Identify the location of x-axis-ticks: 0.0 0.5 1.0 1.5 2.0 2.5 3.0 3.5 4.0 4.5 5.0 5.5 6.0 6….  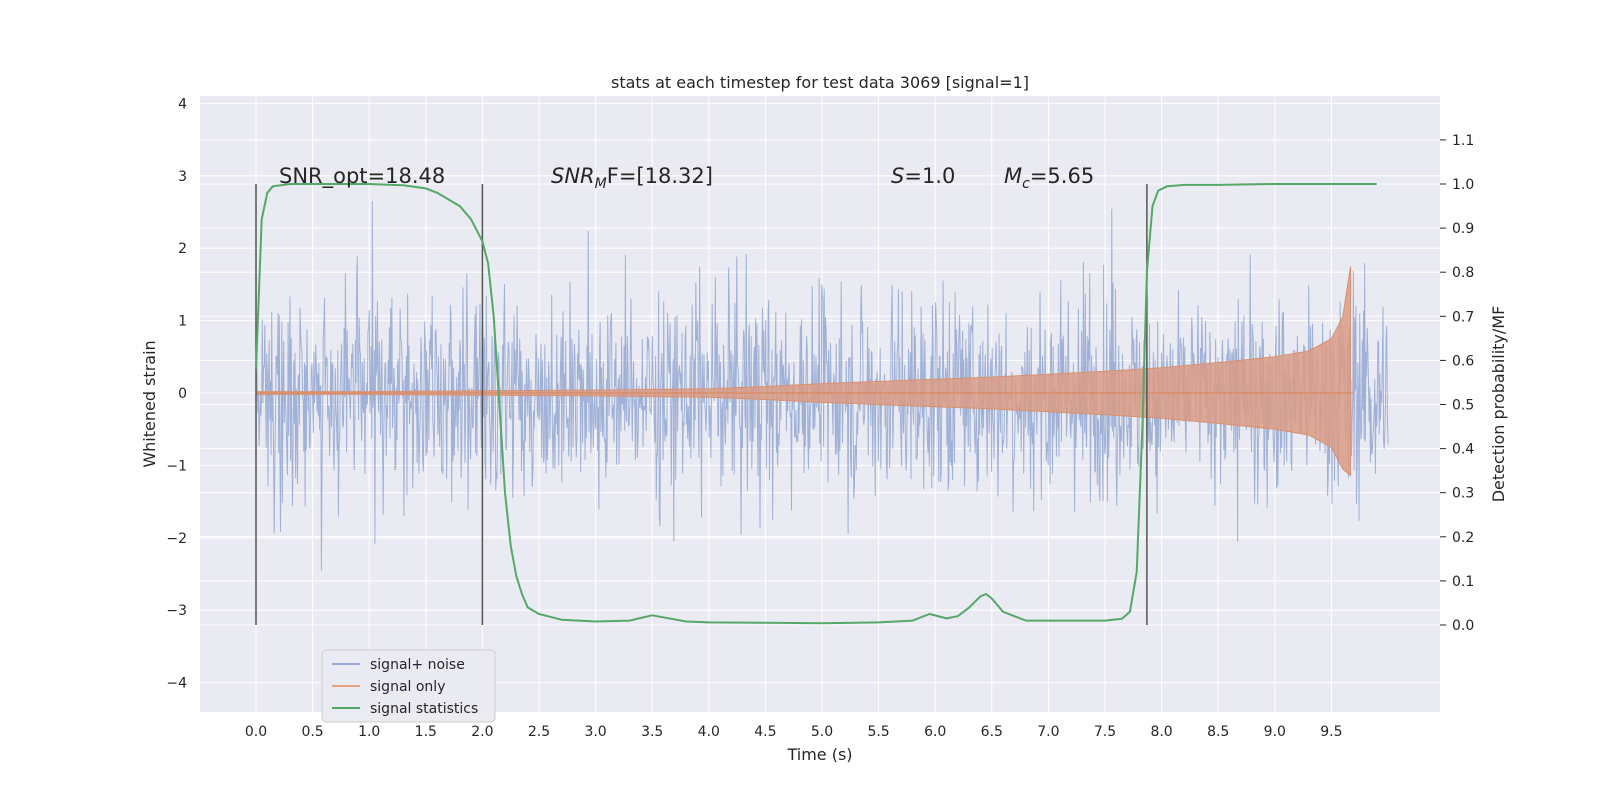
(794, 732).